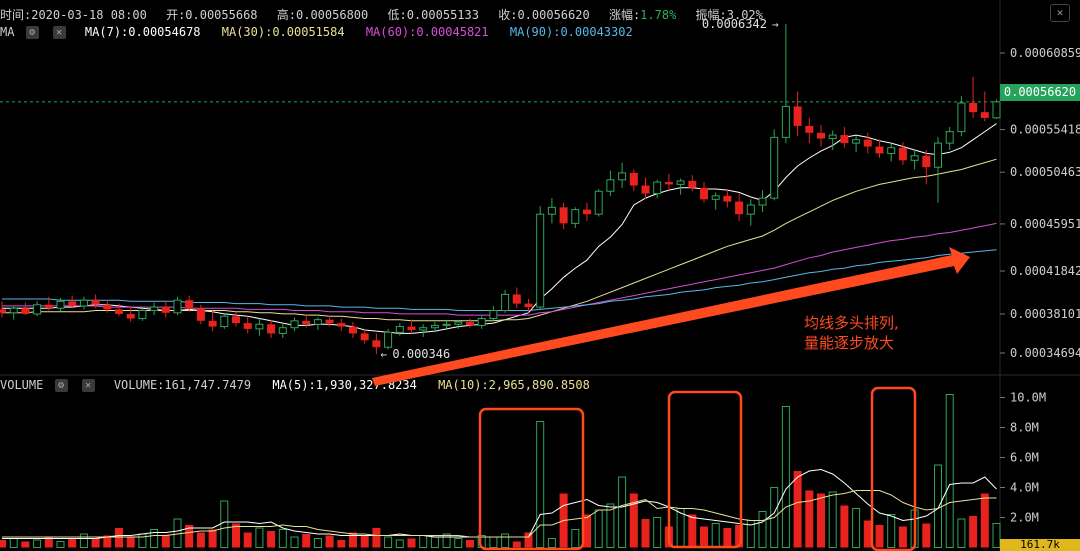 This screenshot has height=551, width=1080. What do you see at coordinates (1024, 488) in the screenshot?
I see `volume-tick-label: 4.0M` at bounding box center [1024, 488].